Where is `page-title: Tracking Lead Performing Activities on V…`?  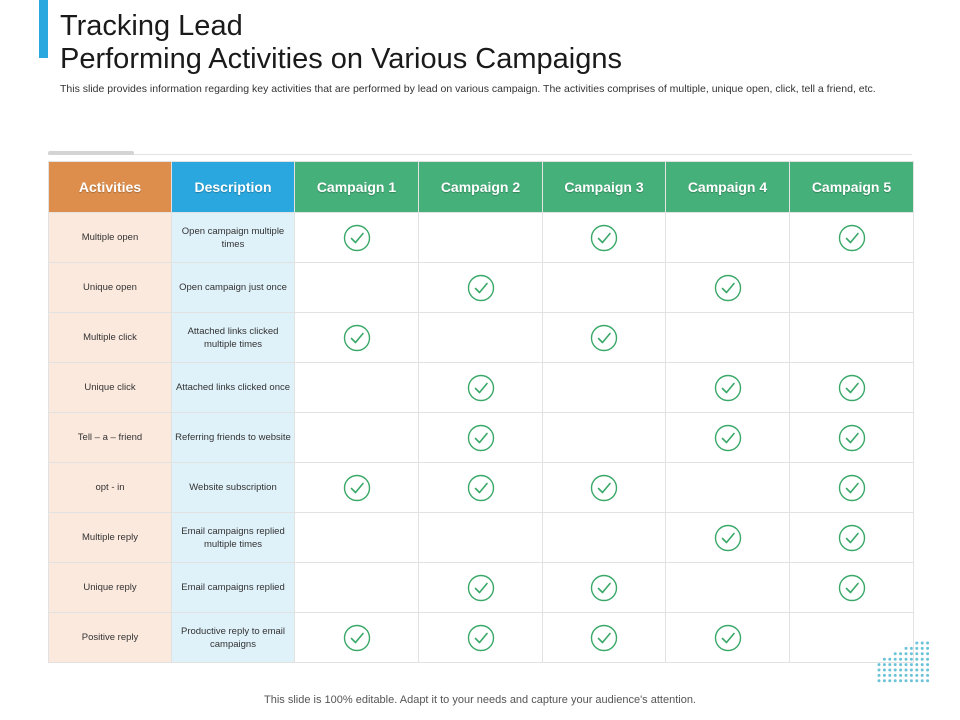 page-title: Tracking Lead Performing Activities on V… is located at coordinates (490, 43).